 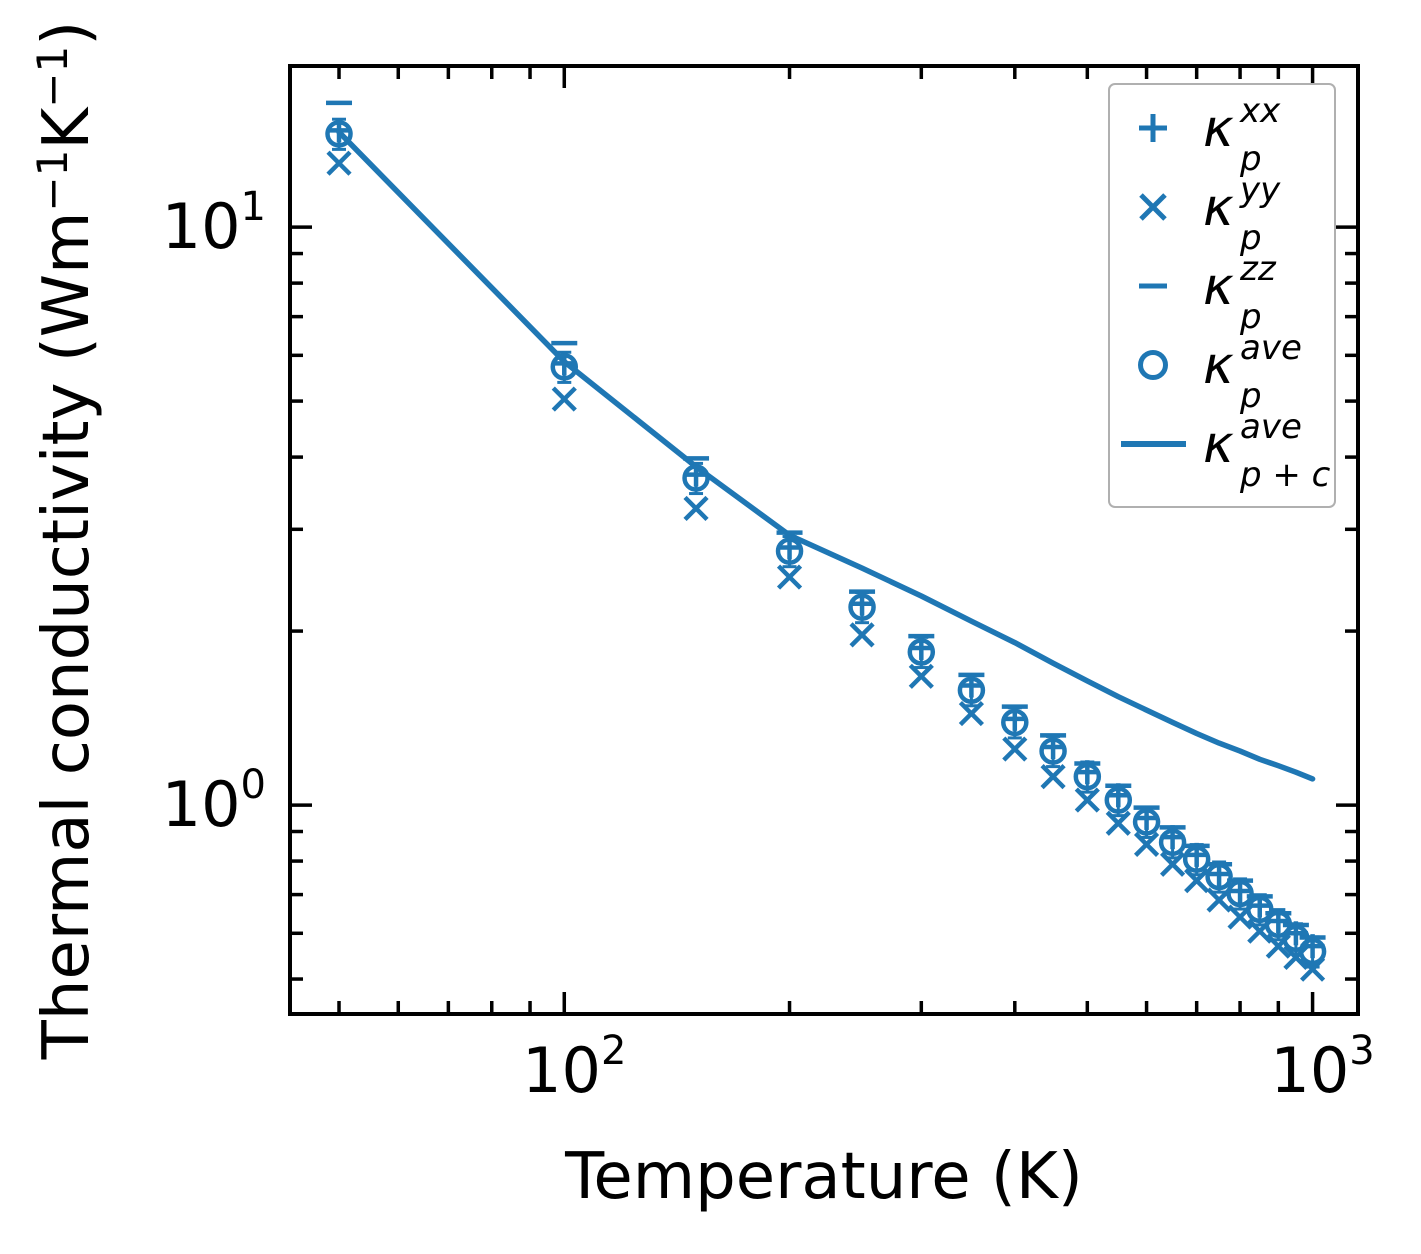 What do you see at coordinates (1260, 190) in the screenshot?
I see `legend-label-superscript: yy` at bounding box center [1260, 190].